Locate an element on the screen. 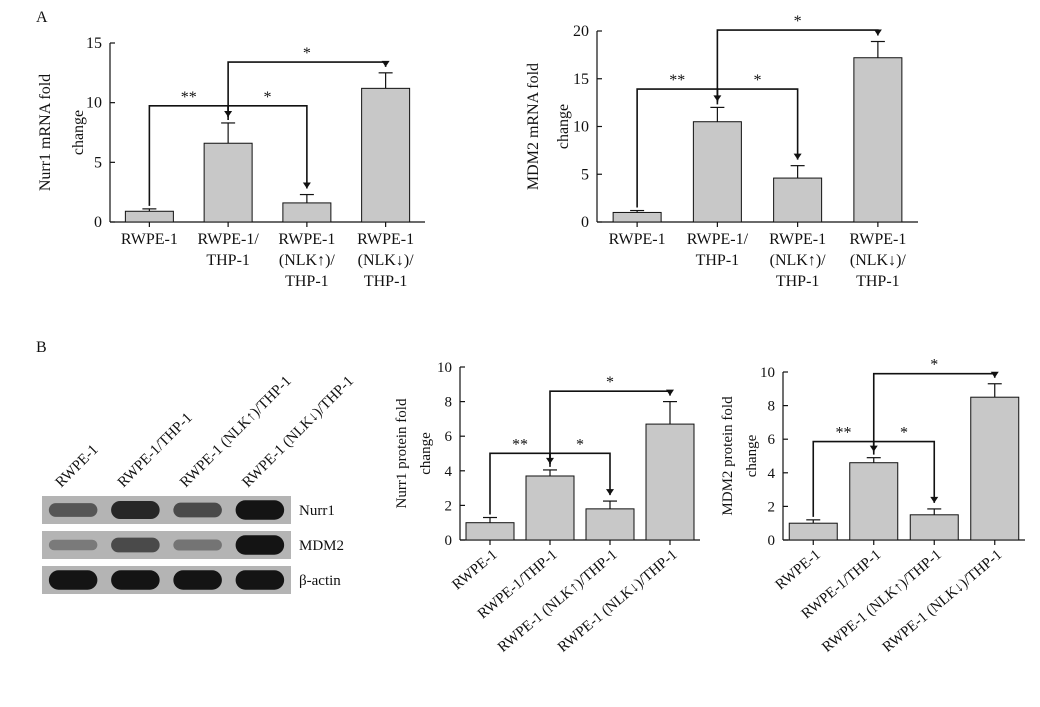 The height and width of the screenshot is (707, 1040). y-tick-label: 20 is located at coordinates (581, 31).